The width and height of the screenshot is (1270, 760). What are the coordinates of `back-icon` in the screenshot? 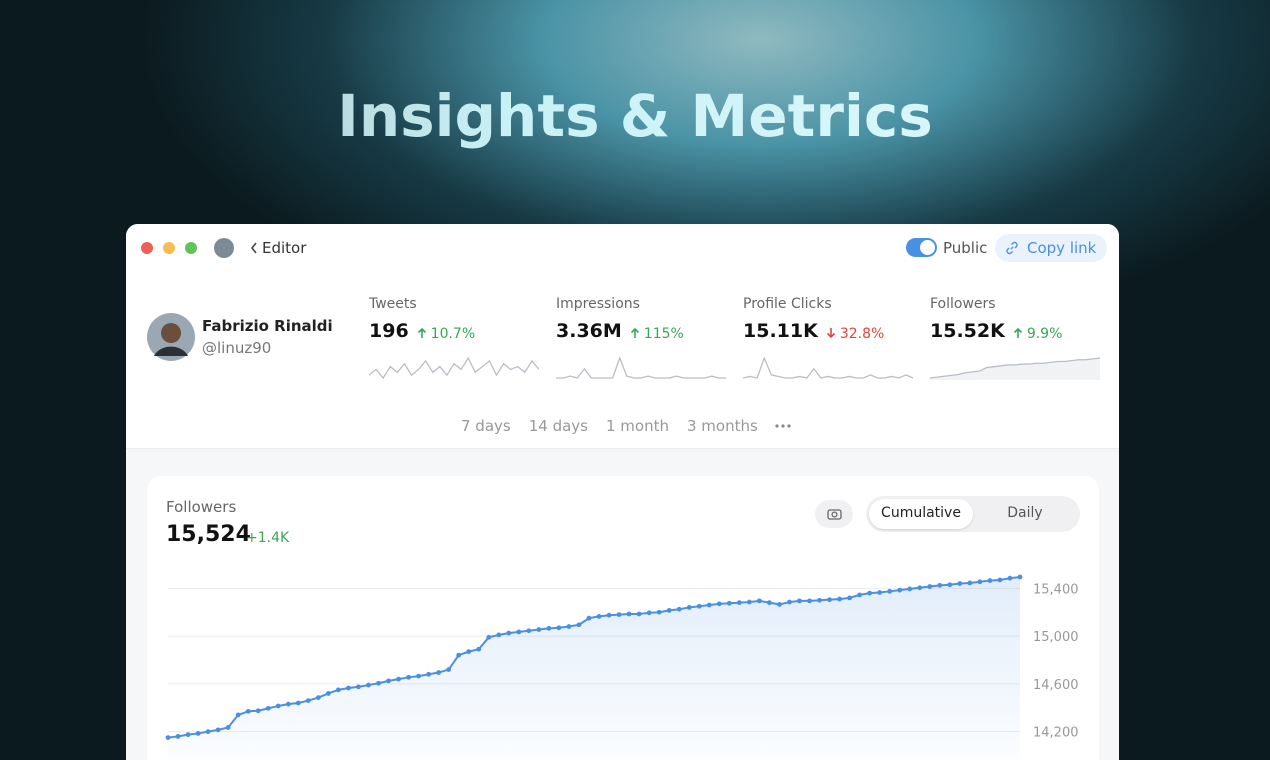 It's located at (253, 248).